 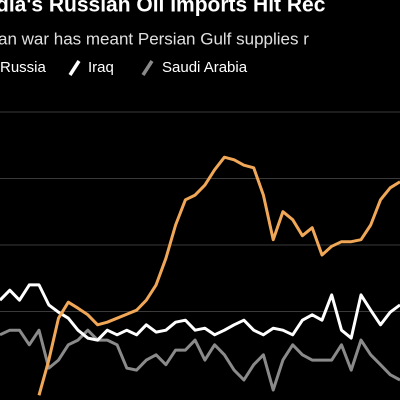 What do you see at coordinates (205, 67) in the screenshot?
I see `legend-label: Saudi Arabia` at bounding box center [205, 67].